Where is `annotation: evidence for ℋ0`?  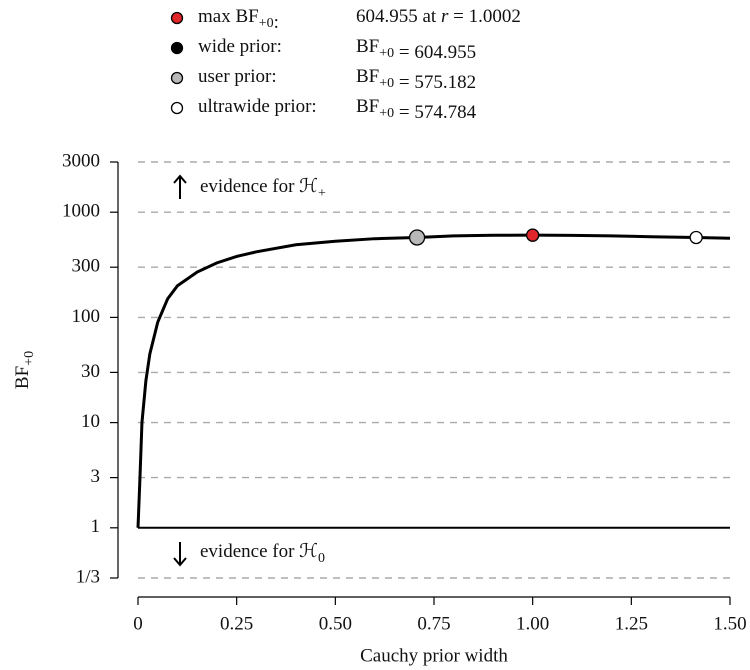
annotation: evidence for ℋ0 is located at coordinates (262, 553).